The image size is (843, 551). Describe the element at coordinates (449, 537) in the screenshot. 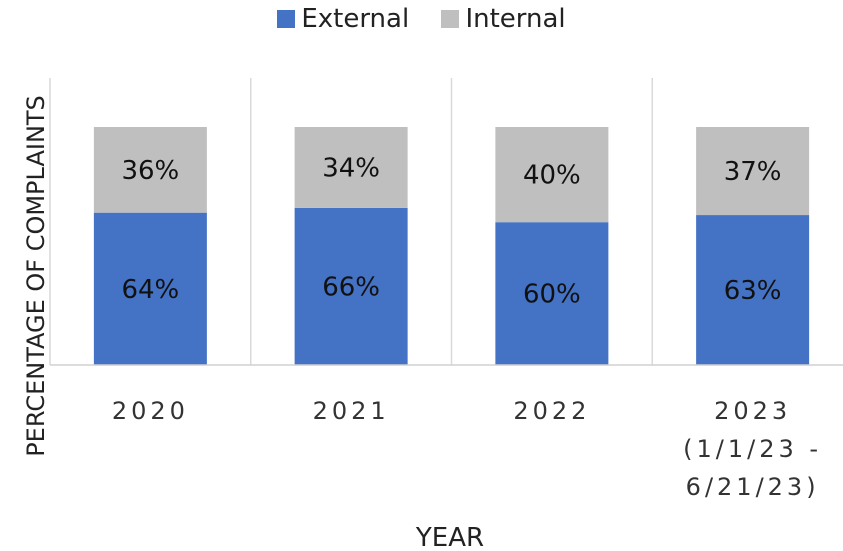

I see `x-axis-label: YEAR` at that location.